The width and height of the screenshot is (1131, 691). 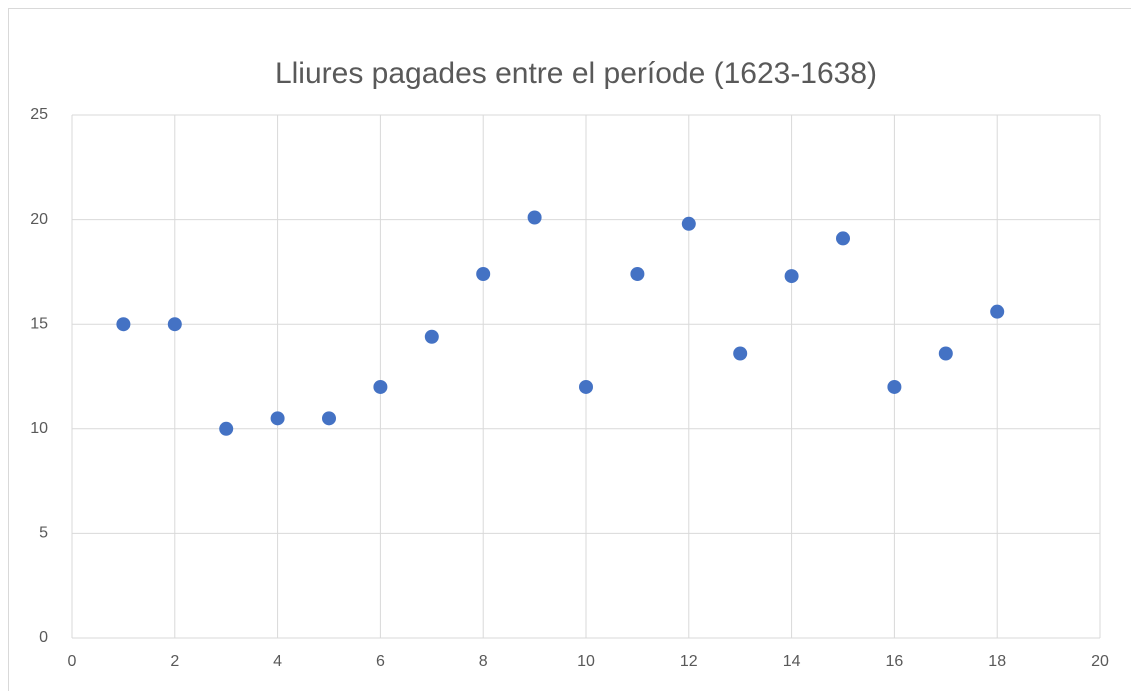 I want to click on y-tick-label: 20, so click(x=39, y=219).